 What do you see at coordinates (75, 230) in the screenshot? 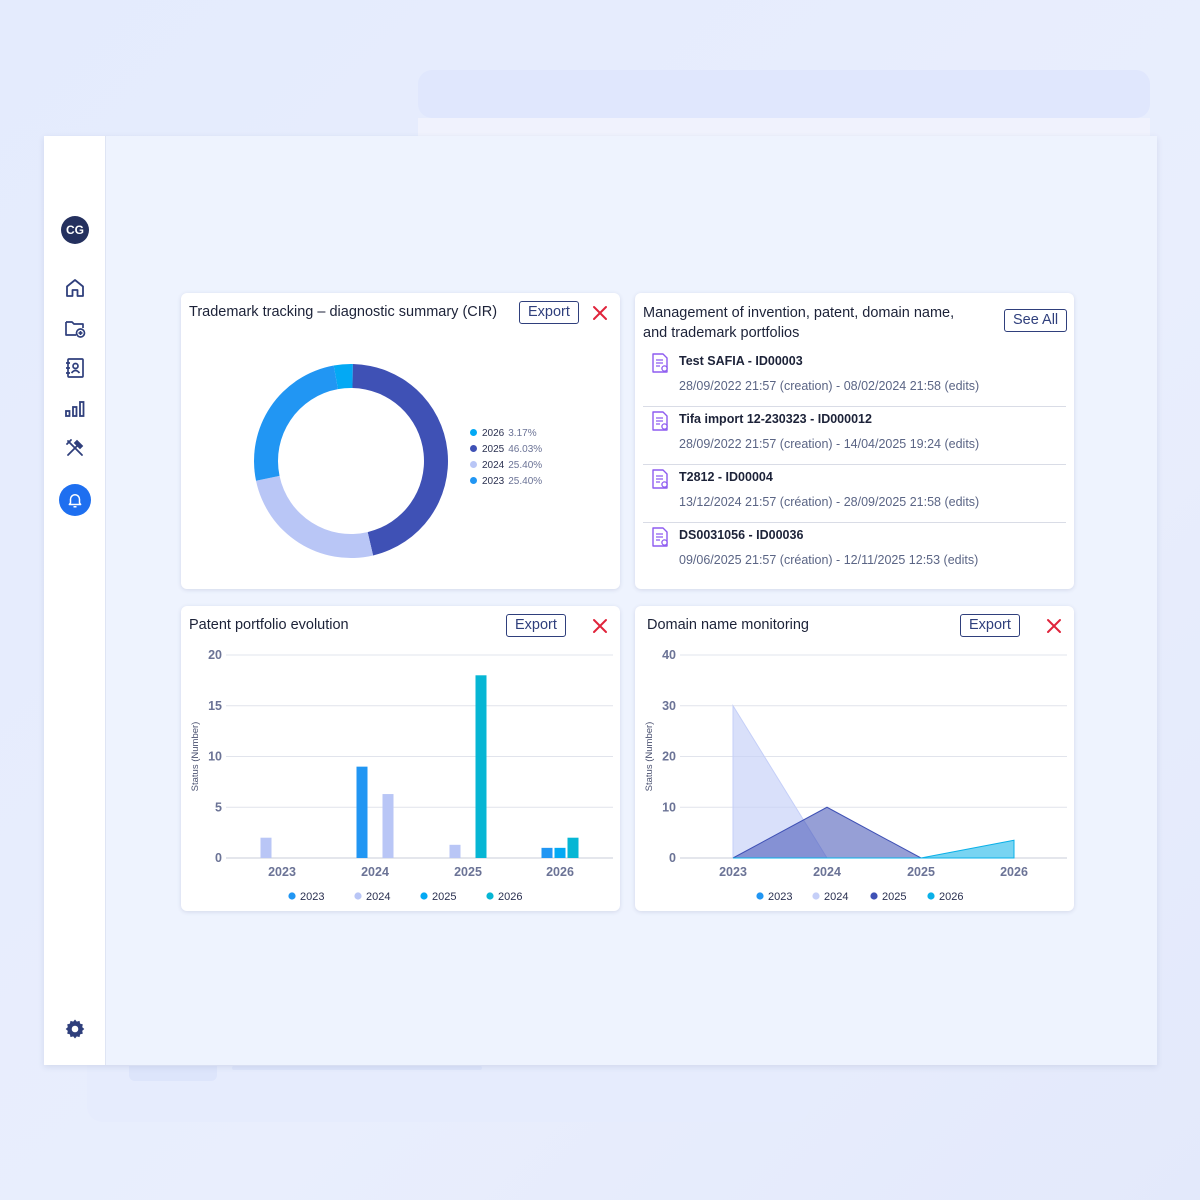
I see `avatar: CG` at bounding box center [75, 230].